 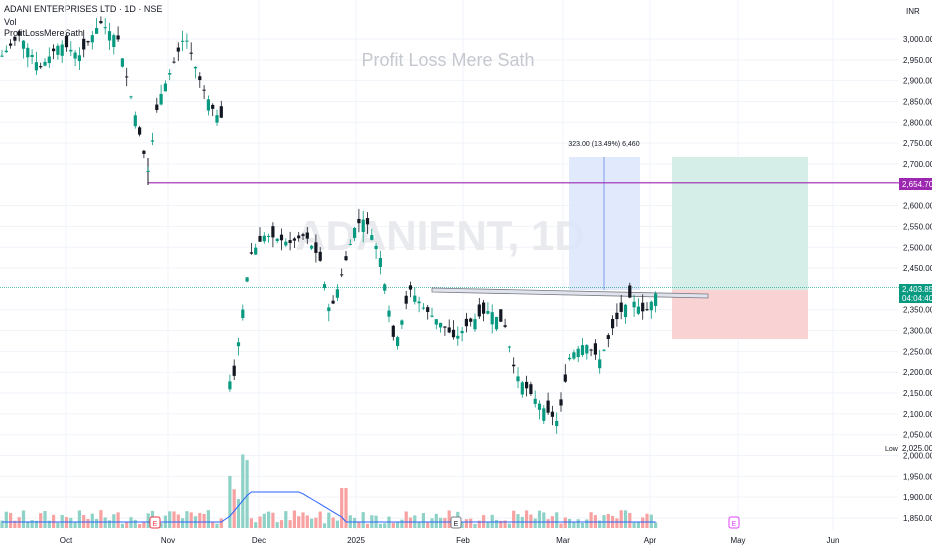 I want to click on trendline-channel, so click(x=570, y=293).